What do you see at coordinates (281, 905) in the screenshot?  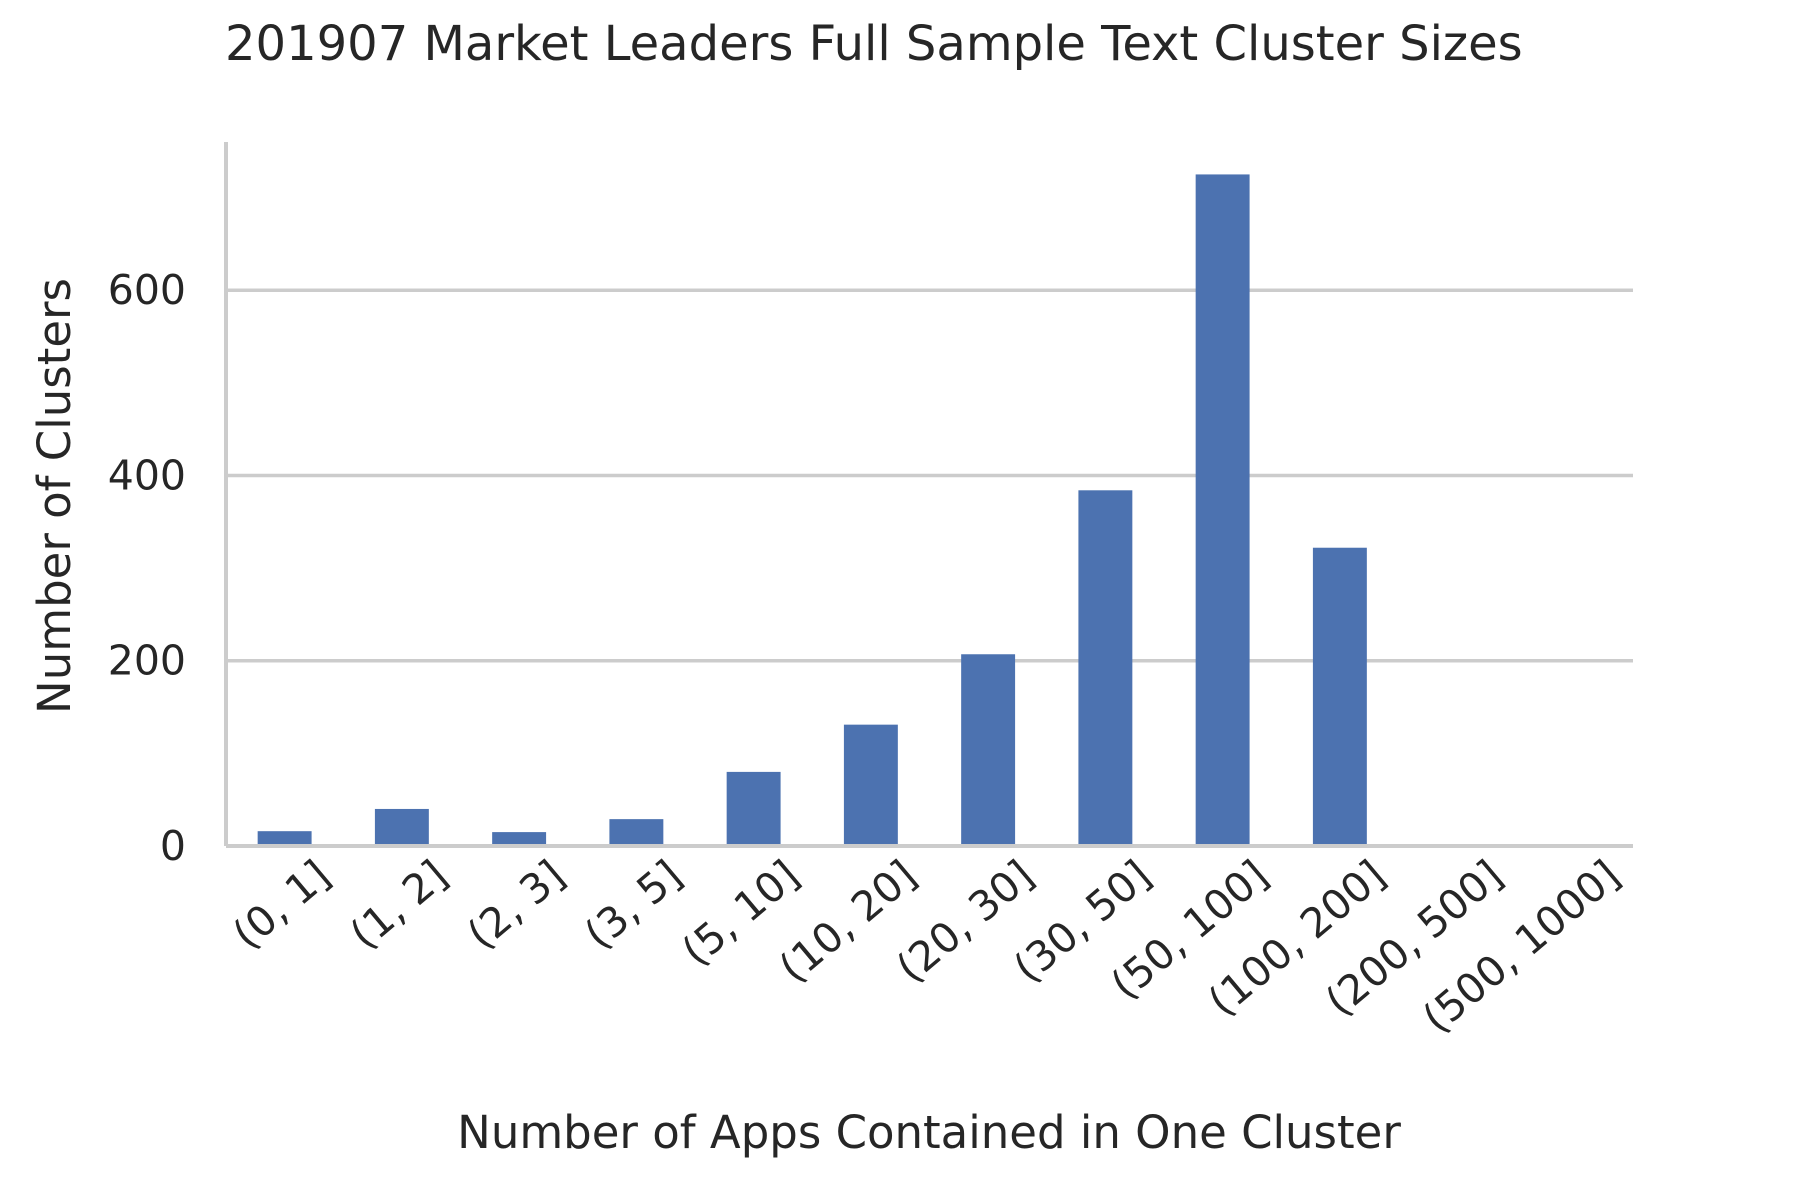 I see `x-tick-label: (0, 1]` at bounding box center [281, 905].